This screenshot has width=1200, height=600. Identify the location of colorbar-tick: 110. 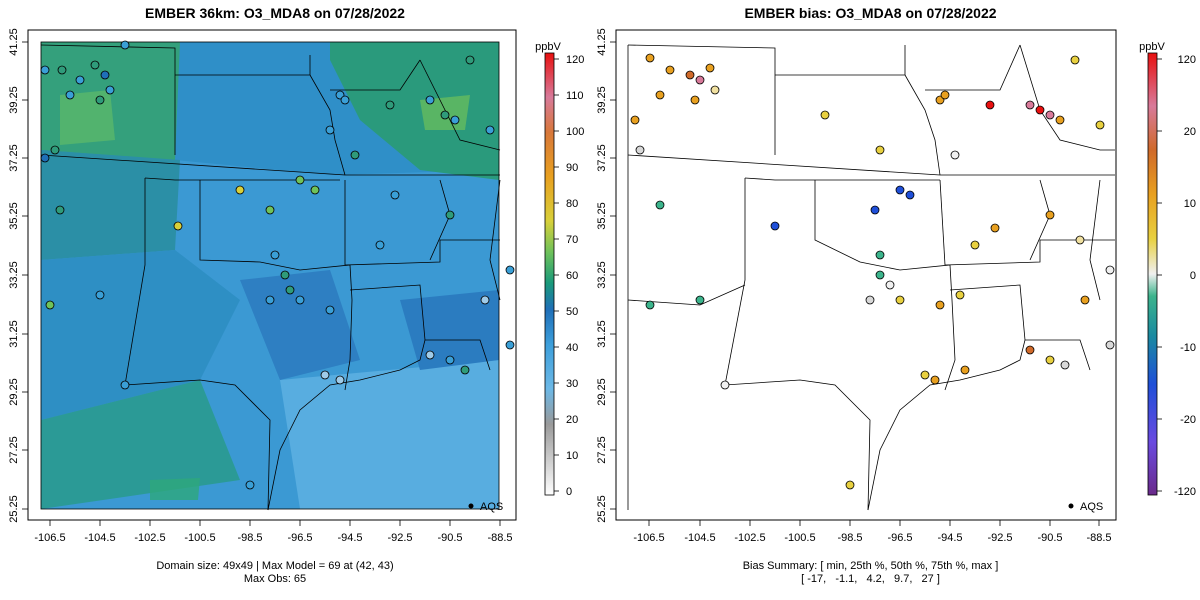
(575, 96).